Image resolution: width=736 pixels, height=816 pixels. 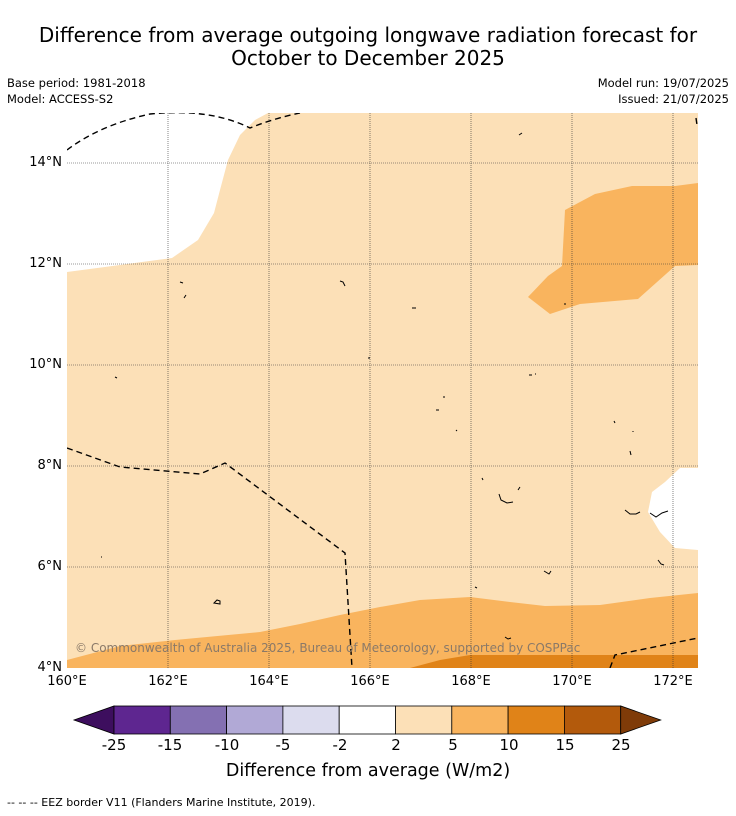 What do you see at coordinates (114, 745) in the screenshot?
I see `colorbar-label: -25` at bounding box center [114, 745].